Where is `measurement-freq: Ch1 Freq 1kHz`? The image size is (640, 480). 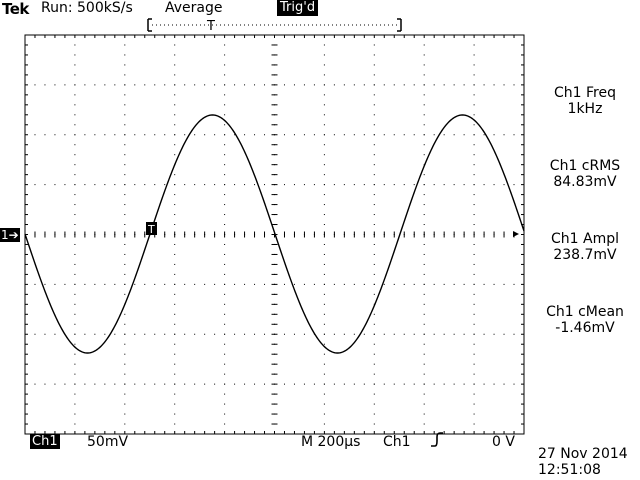 measurement-freq: Ch1 Freq 1kHz is located at coordinates (585, 101).